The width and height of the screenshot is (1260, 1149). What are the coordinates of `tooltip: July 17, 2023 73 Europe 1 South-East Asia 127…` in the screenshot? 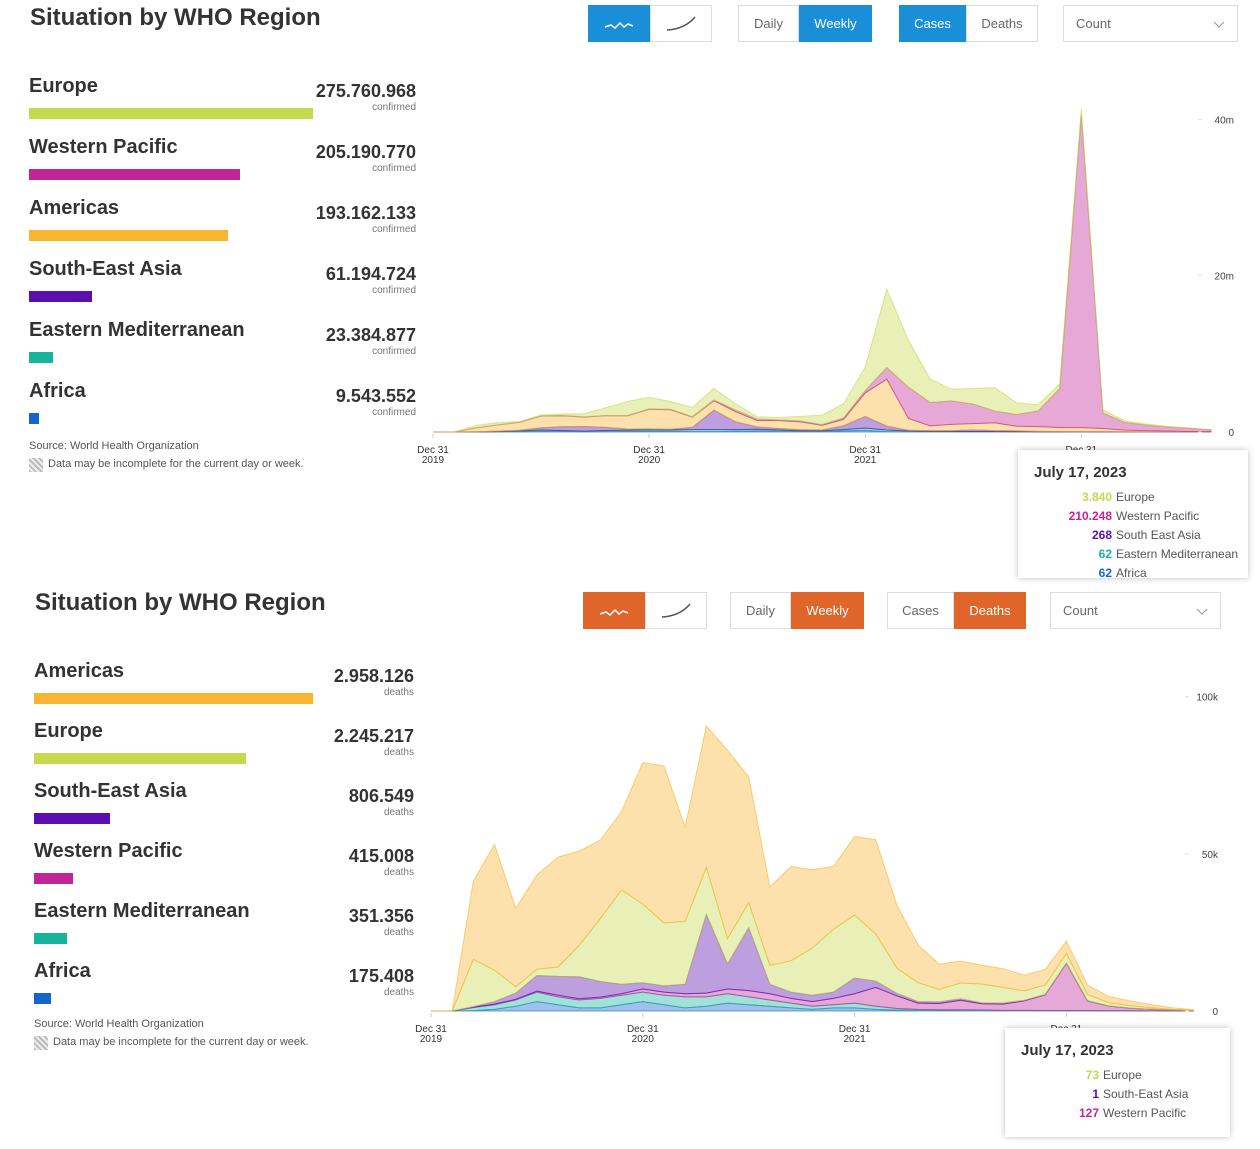 It's located at (1117, 1082).